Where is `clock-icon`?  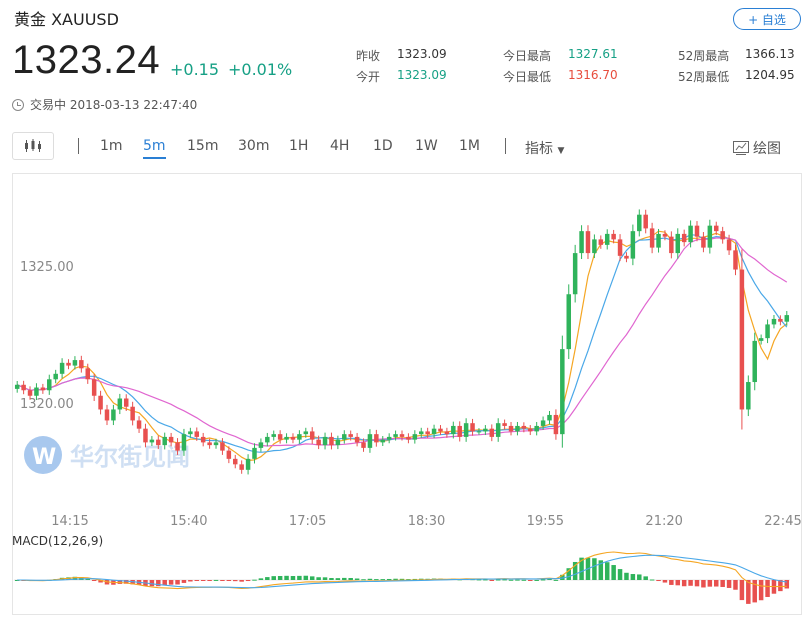
clock-icon is located at coordinates (18, 104).